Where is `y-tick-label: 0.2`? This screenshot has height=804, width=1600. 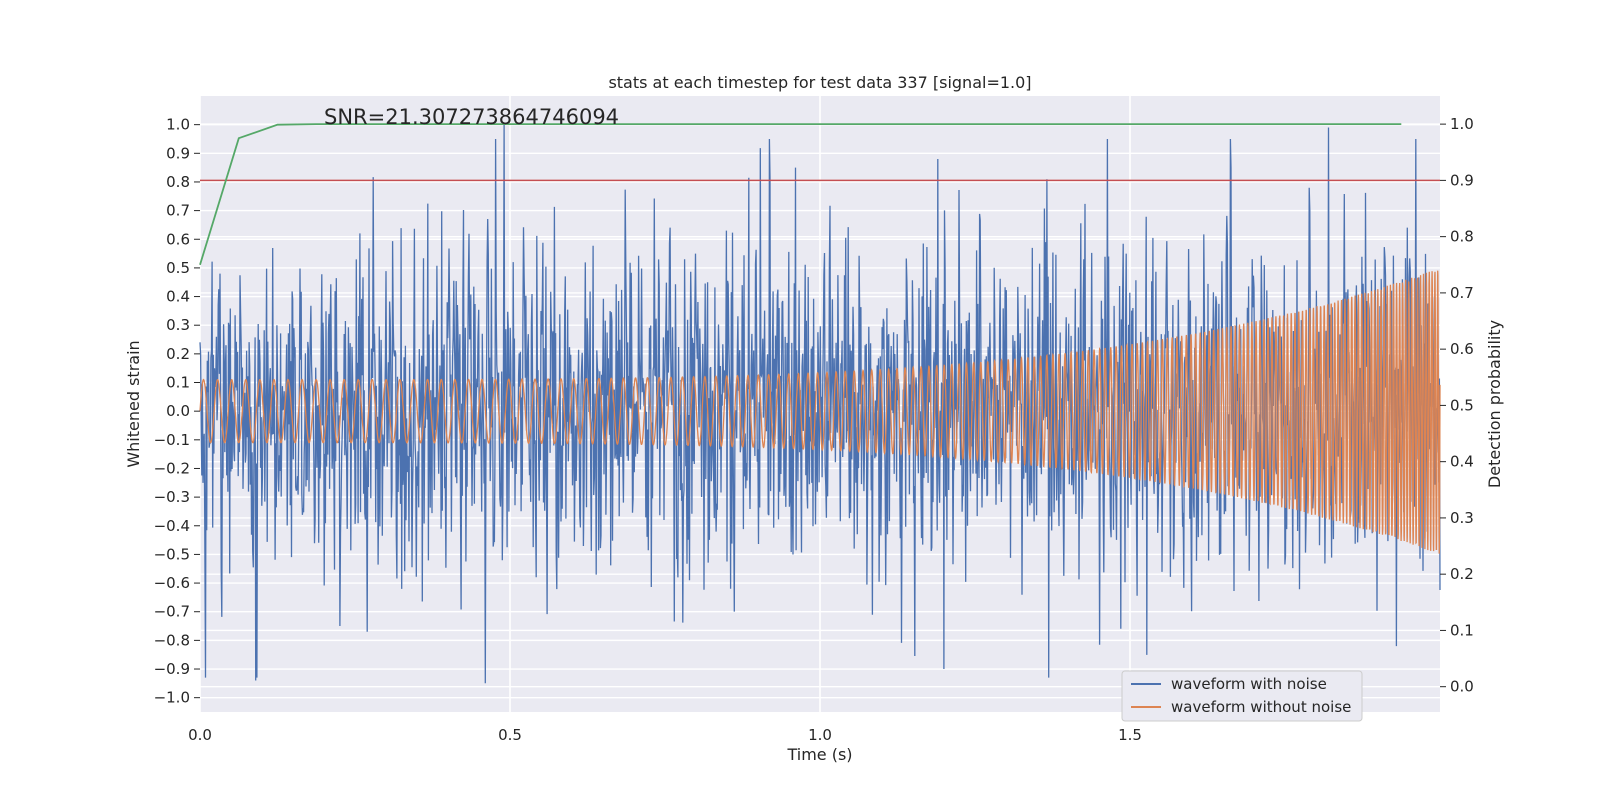 y-tick-label: 0.2 is located at coordinates (178, 354).